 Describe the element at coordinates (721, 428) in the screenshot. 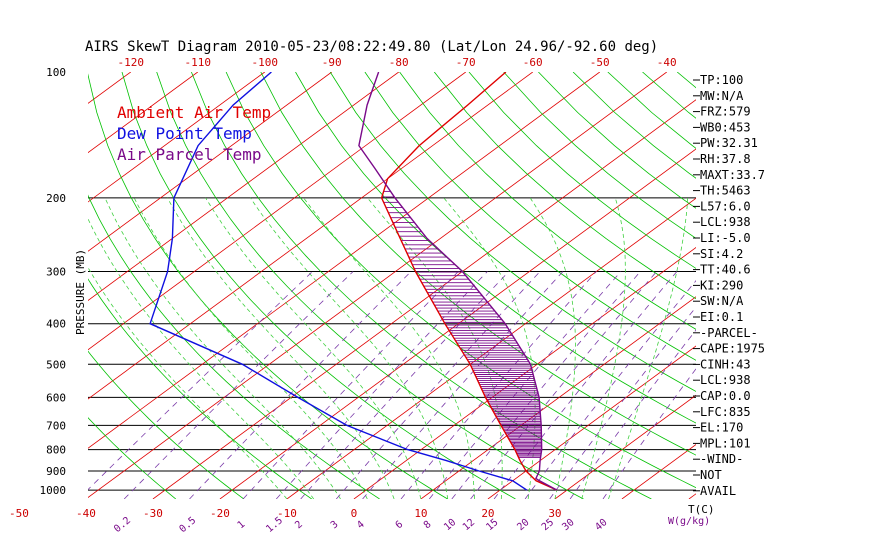

I see `index-label: EL:170` at that location.